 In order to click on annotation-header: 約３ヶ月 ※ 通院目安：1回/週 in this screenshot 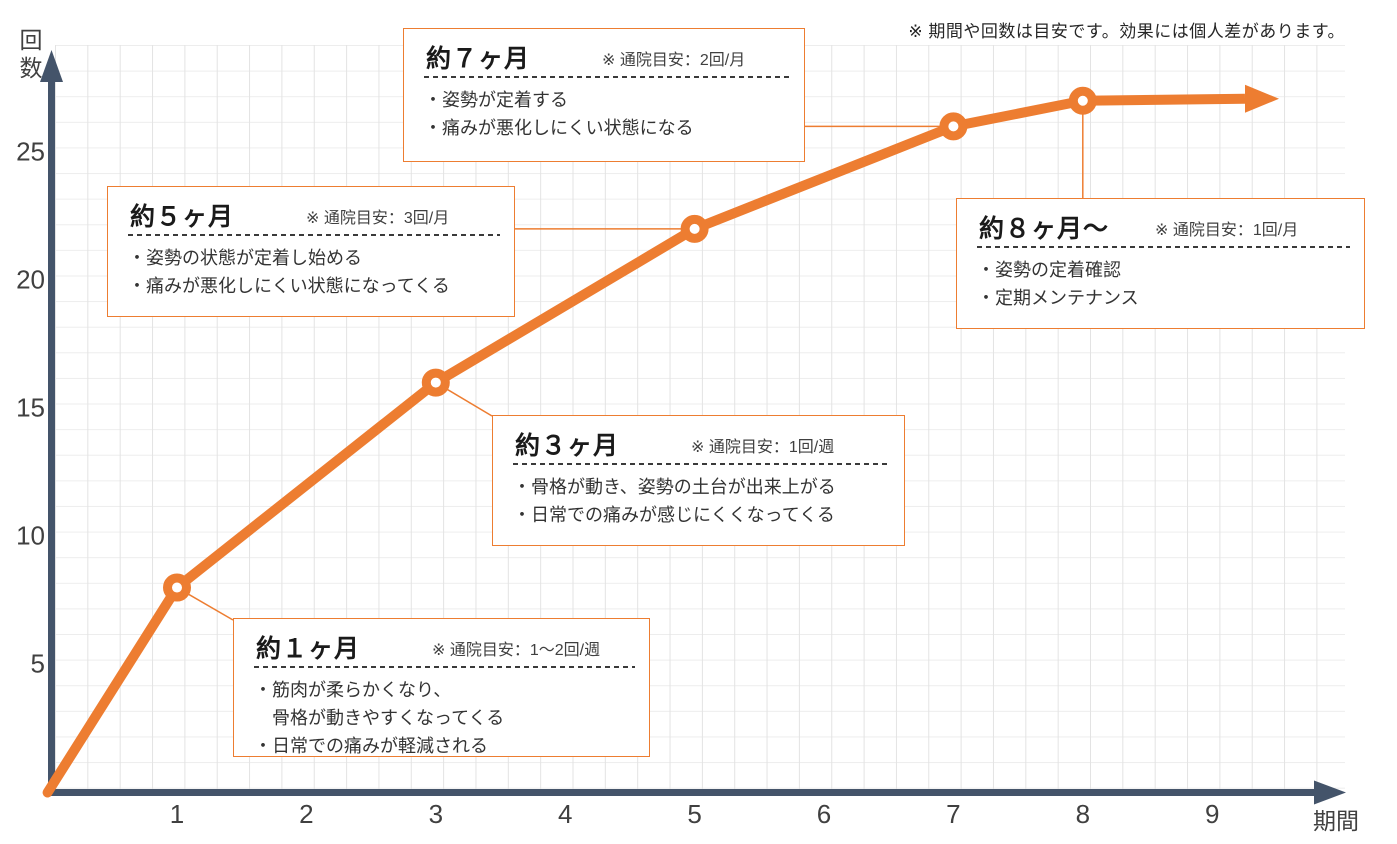, I will do `click(702, 442)`.